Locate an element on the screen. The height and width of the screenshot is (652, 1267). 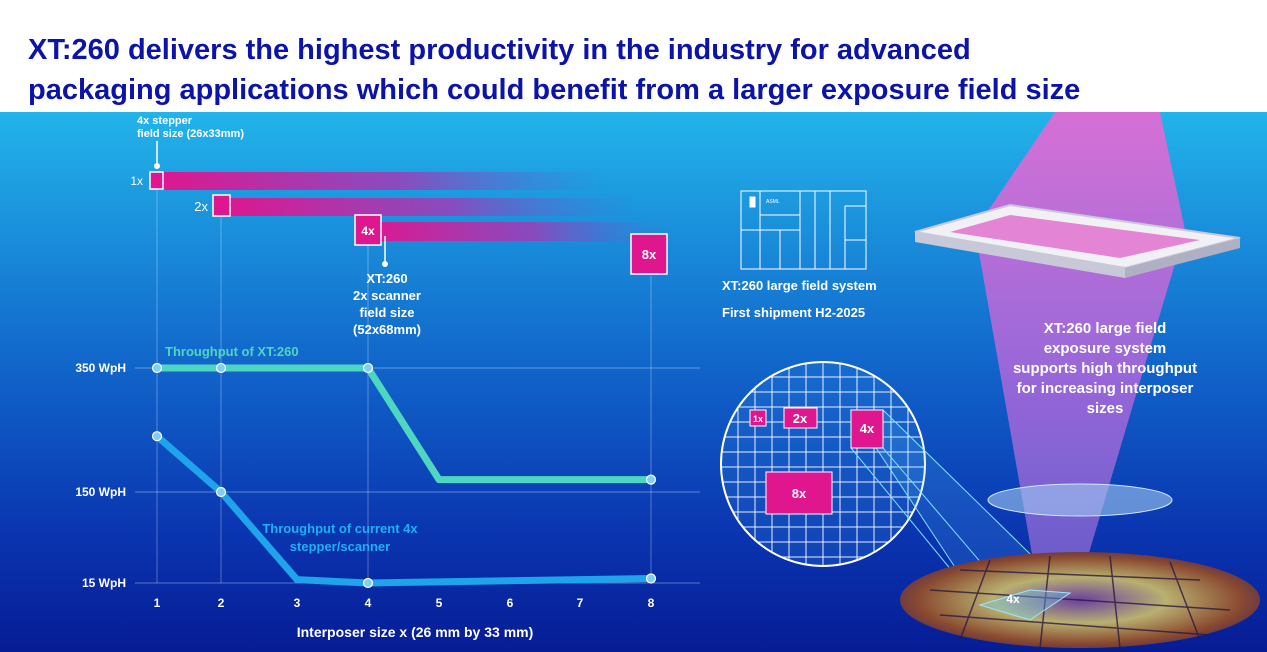
series-layer is located at coordinates (404, 475).